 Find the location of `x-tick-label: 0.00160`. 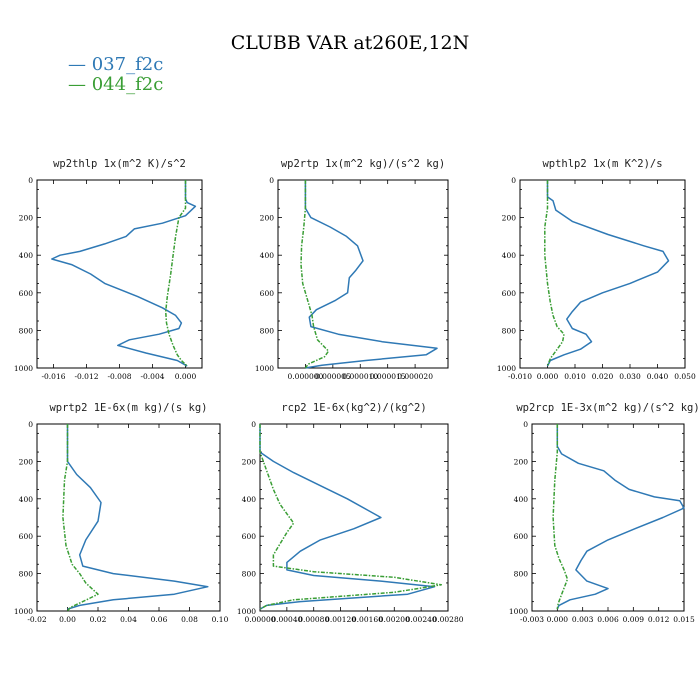

x-tick-label: 0.00160 is located at coordinates (367, 619).